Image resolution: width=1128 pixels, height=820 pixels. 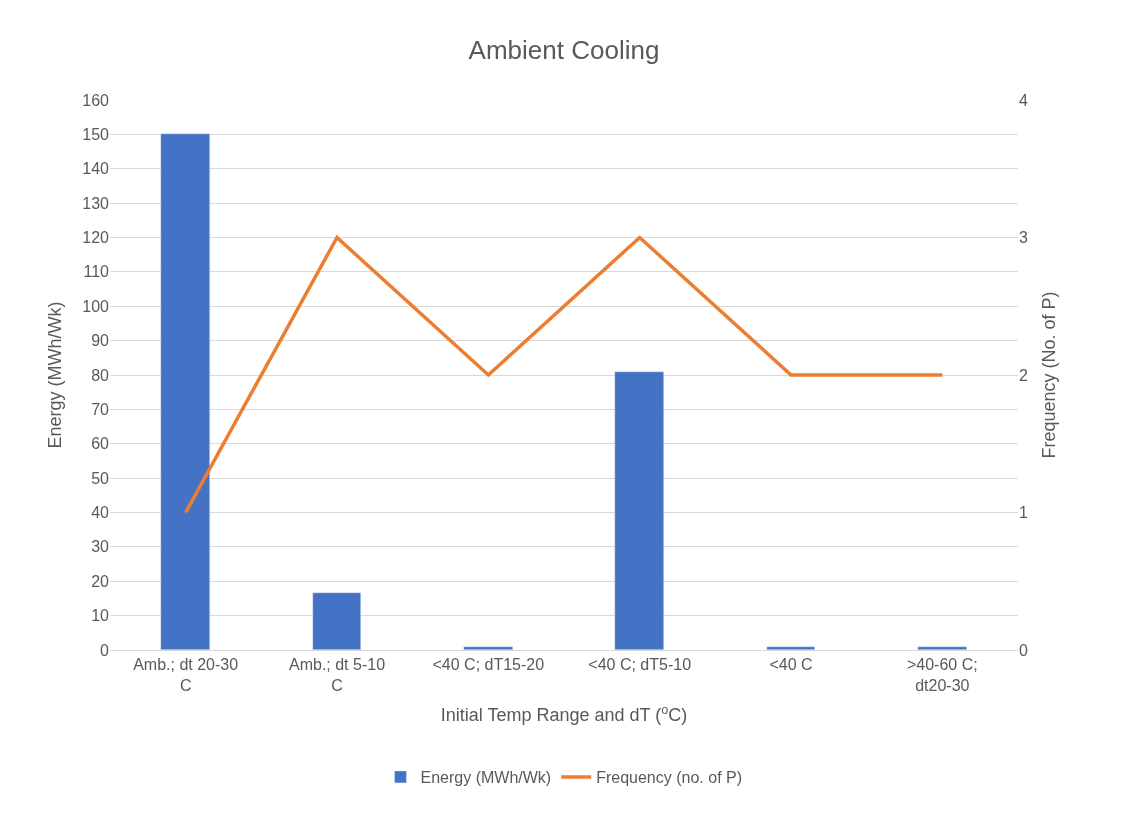 What do you see at coordinates (96, 169) in the screenshot?
I see `y-tick-label: 140` at bounding box center [96, 169].